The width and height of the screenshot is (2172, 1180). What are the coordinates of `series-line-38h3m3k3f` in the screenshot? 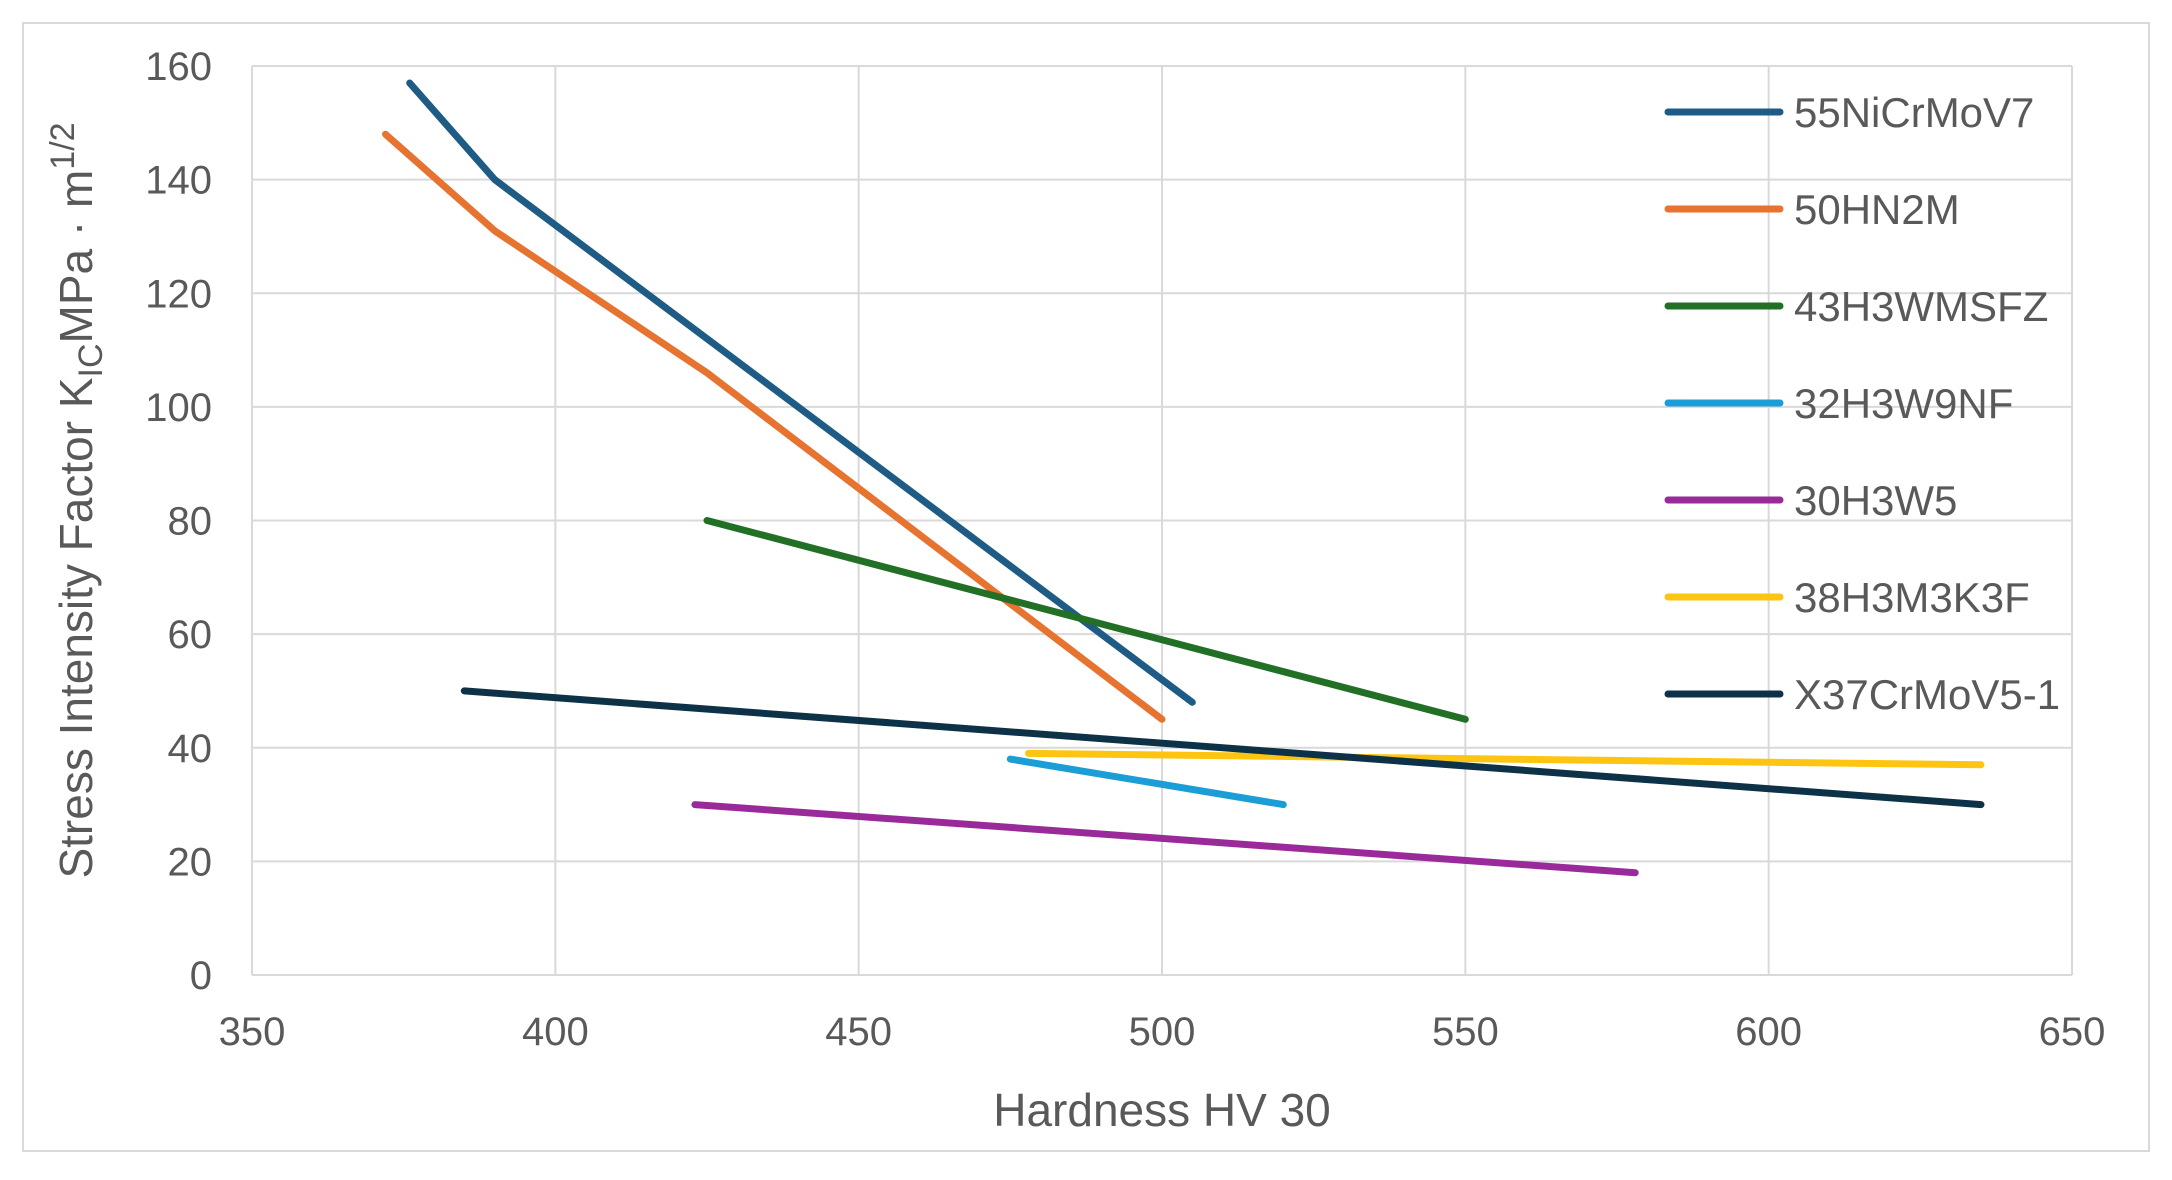 It's located at (1505, 759).